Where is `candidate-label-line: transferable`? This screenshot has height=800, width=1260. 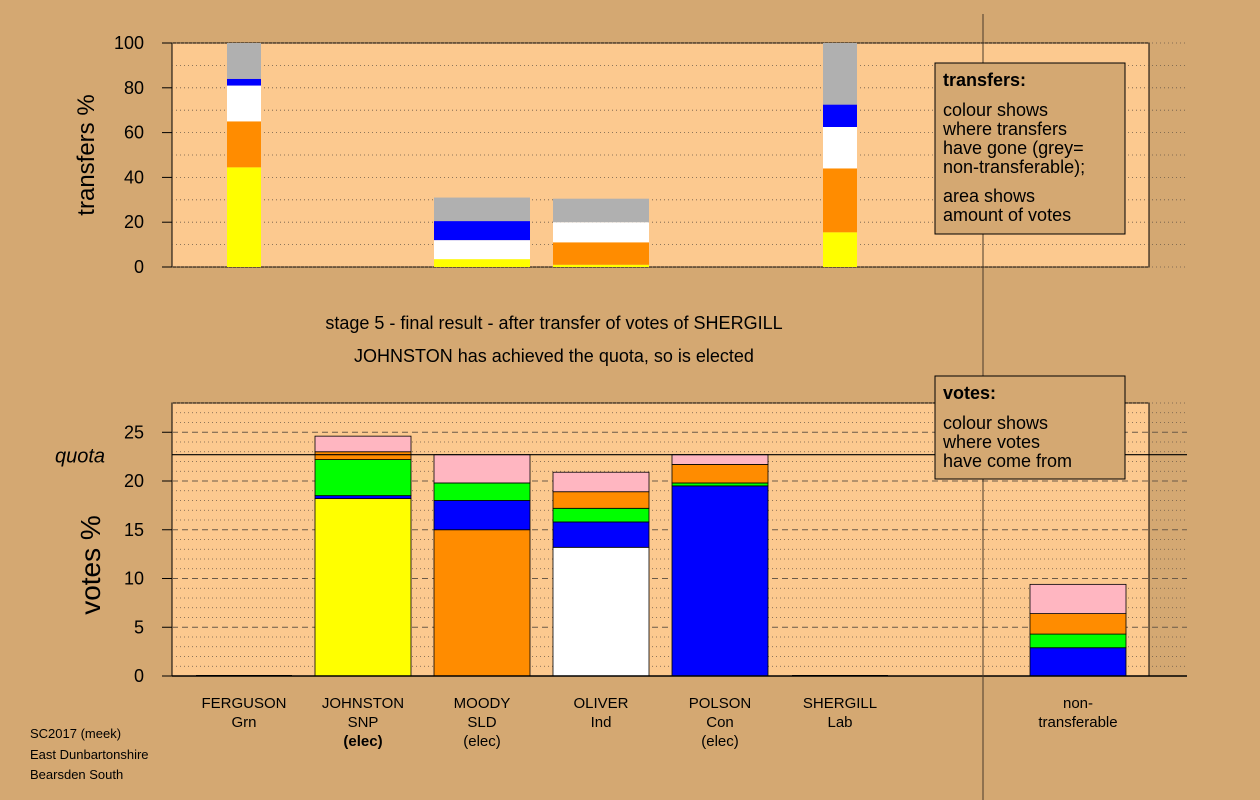
candidate-label-line: transferable is located at coordinates (1077, 722).